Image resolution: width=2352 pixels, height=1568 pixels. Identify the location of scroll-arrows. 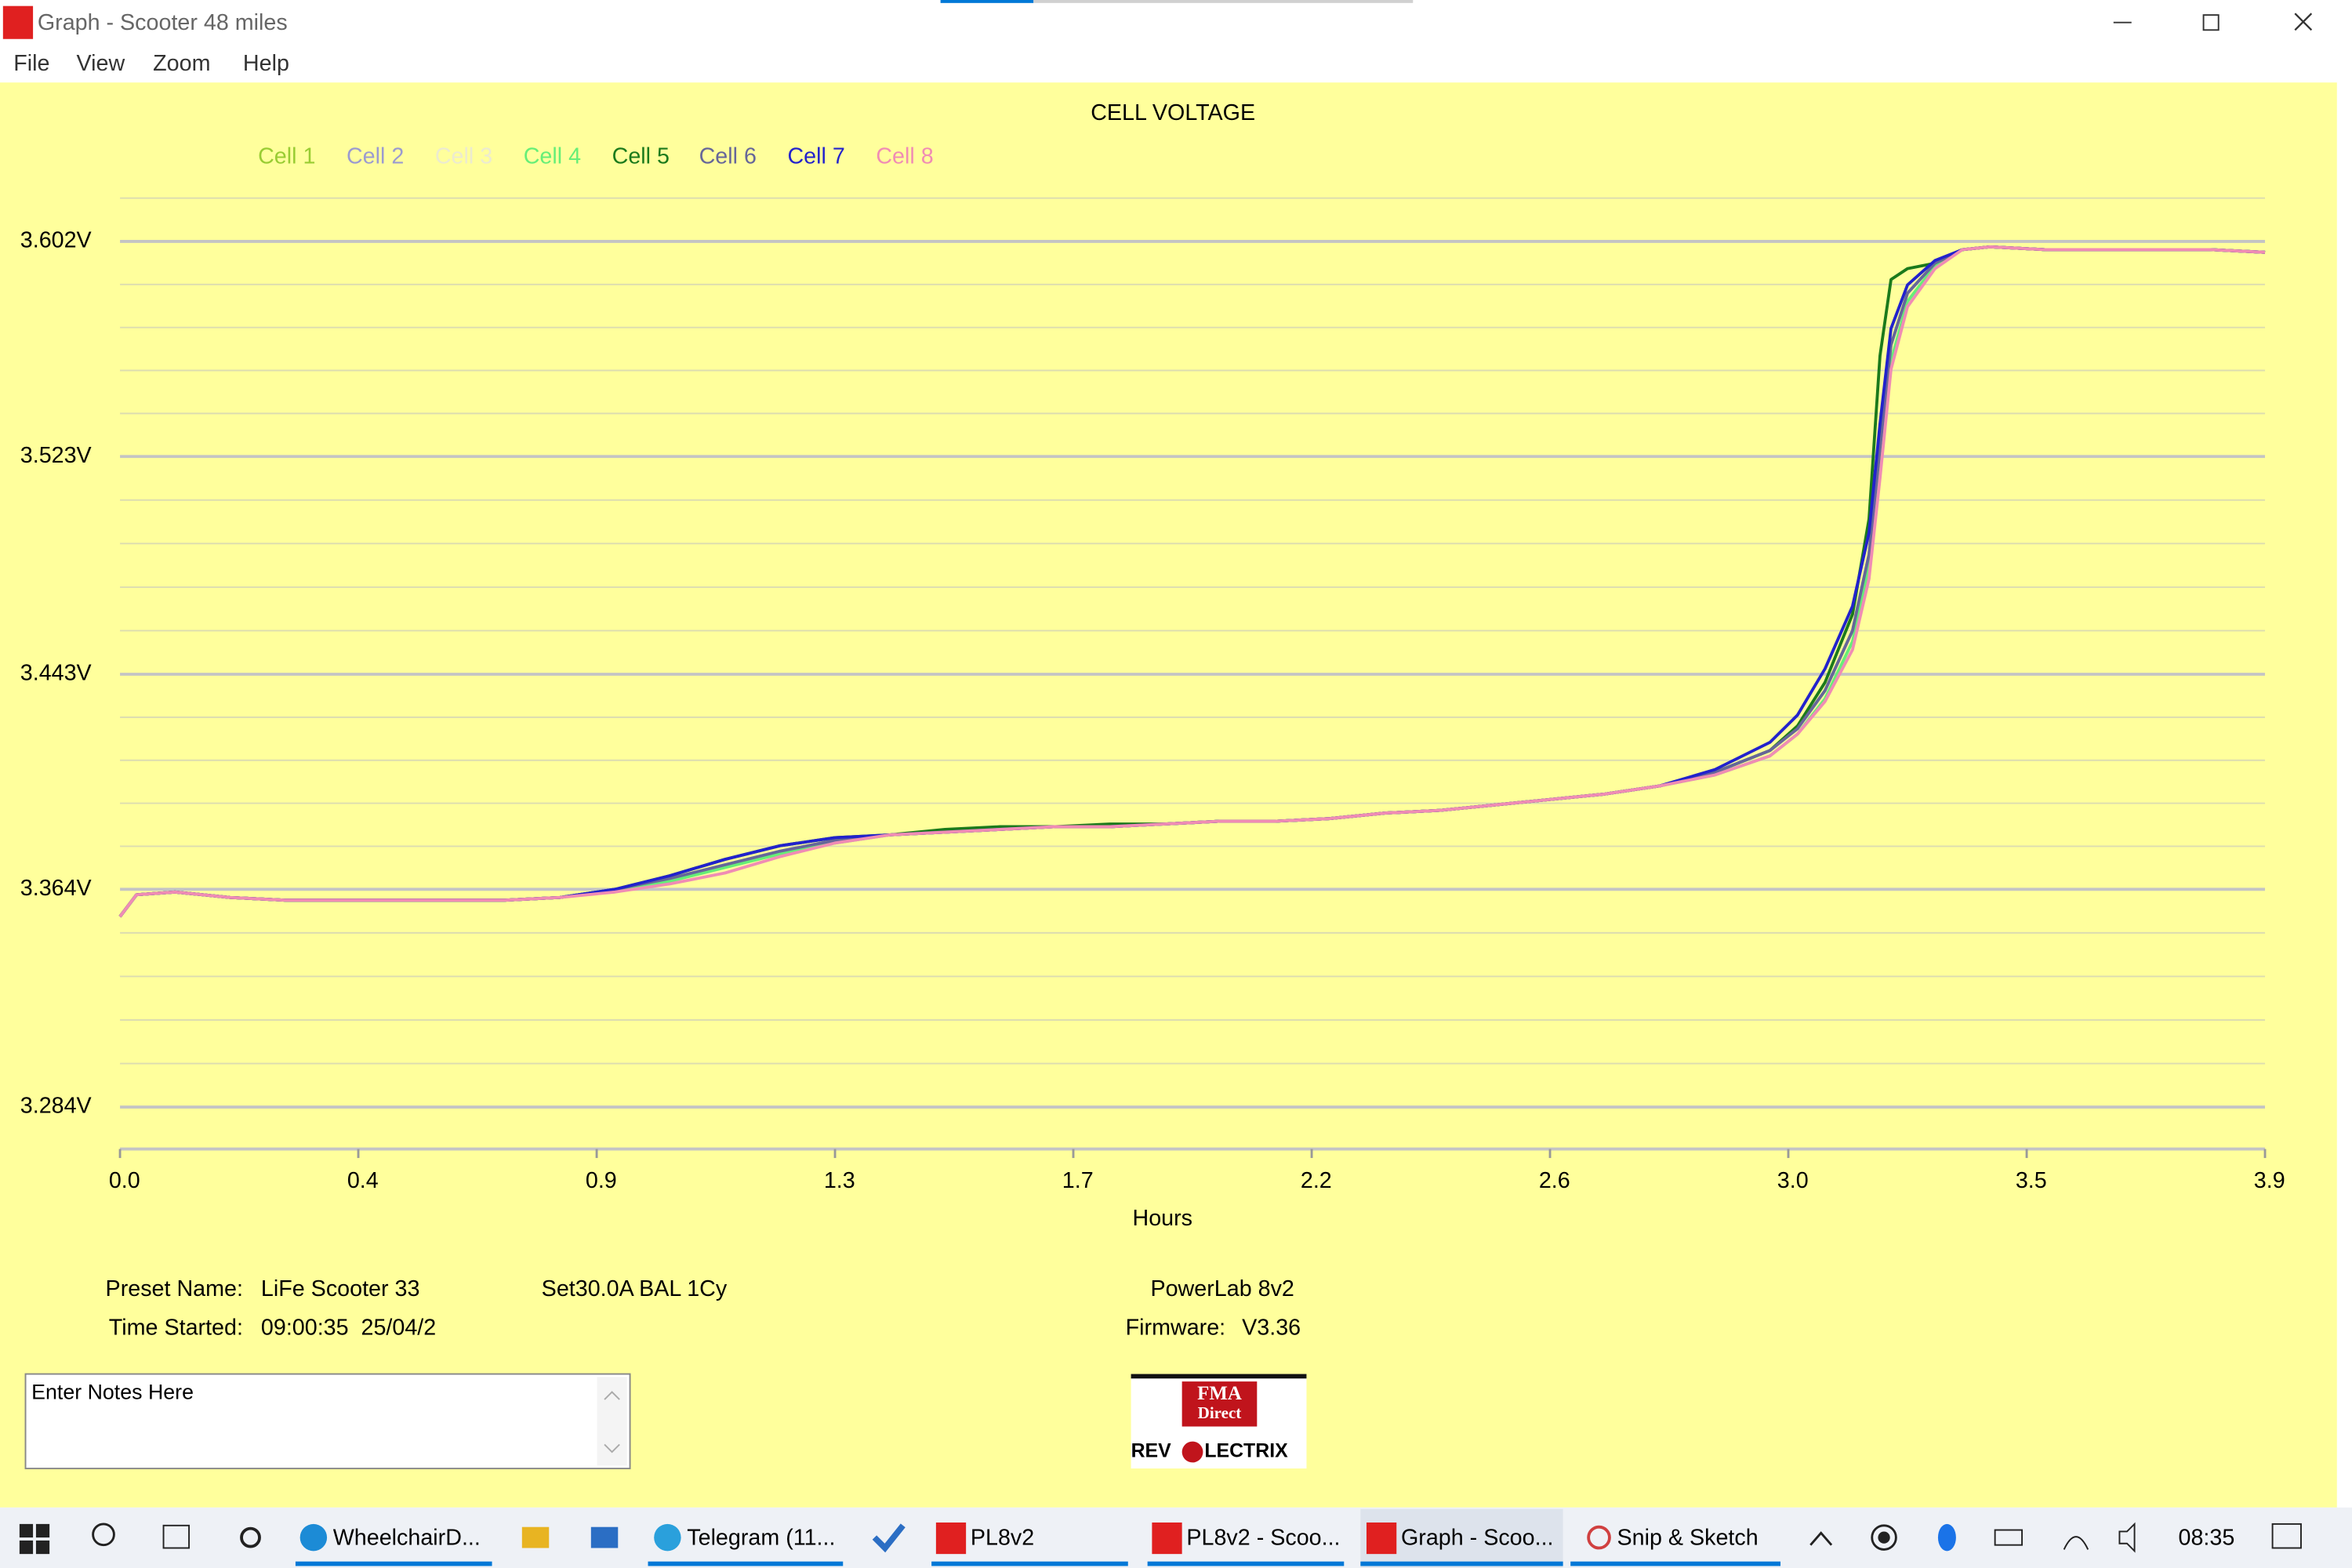
(612, 1422).